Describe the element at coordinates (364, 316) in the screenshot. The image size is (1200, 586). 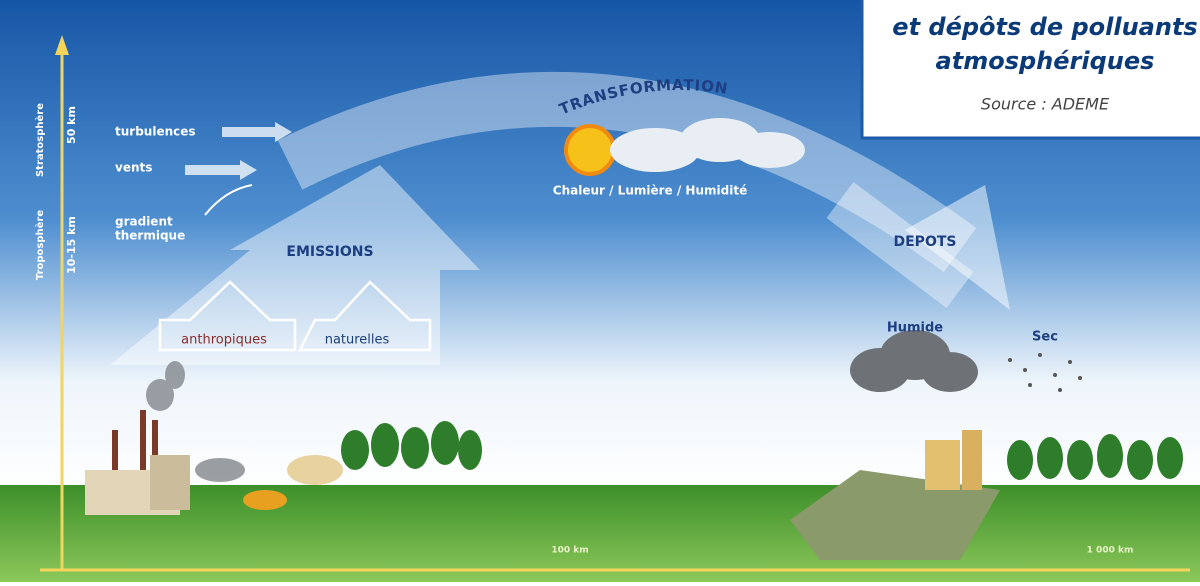
I see `natural-arrow` at that location.